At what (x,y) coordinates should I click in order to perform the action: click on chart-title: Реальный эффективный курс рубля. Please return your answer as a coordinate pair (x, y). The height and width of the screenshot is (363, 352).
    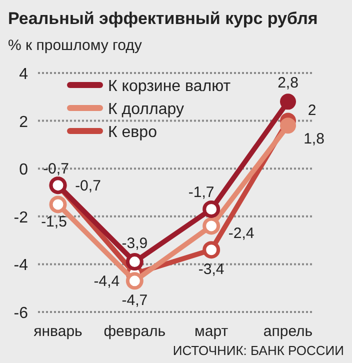
    Looking at the image, I should click on (163, 18).